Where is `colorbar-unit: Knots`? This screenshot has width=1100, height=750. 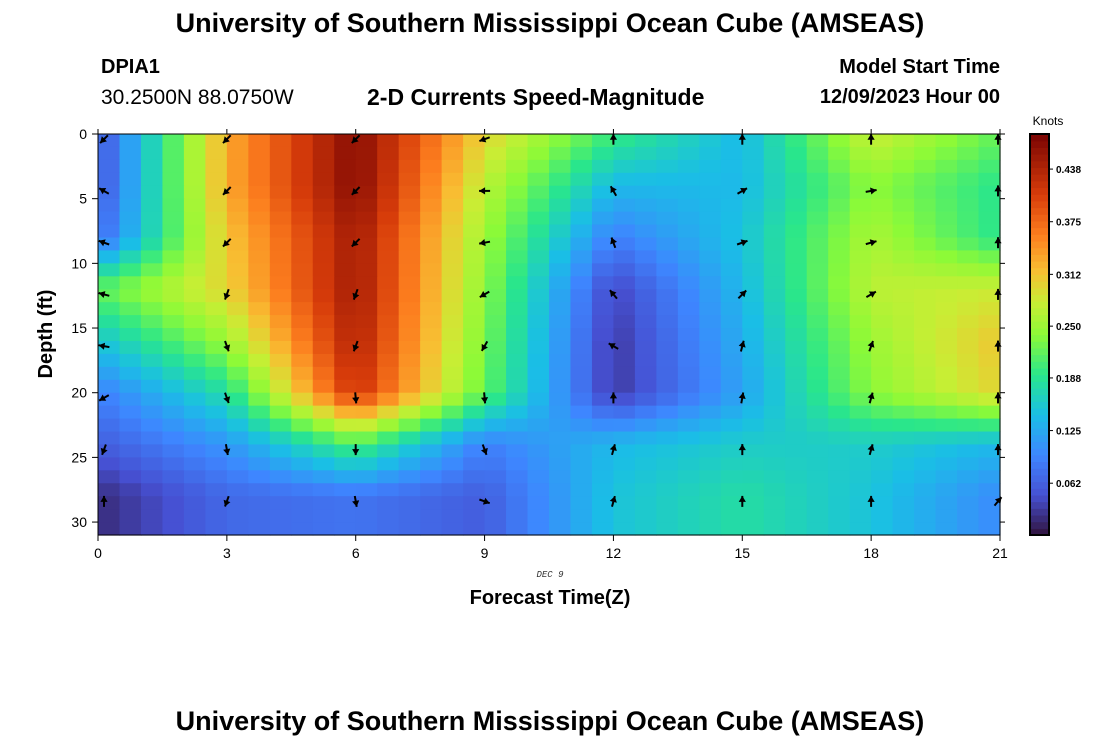 colorbar-unit: Knots is located at coordinates (1048, 121).